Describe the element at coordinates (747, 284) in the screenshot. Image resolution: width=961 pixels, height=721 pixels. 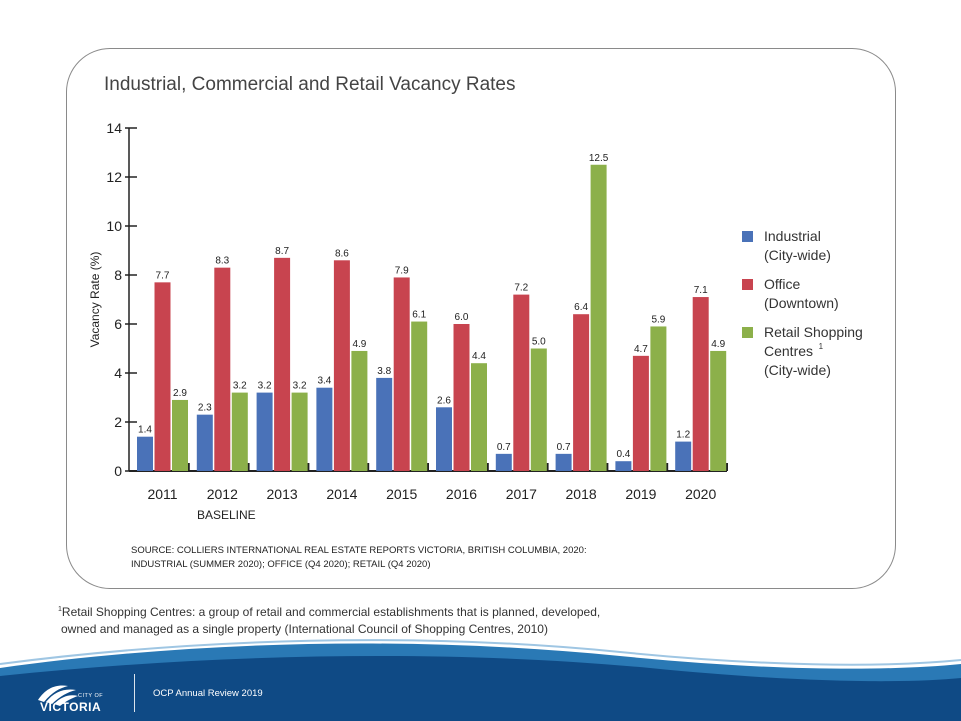
I see `legend-swatch-office` at that location.